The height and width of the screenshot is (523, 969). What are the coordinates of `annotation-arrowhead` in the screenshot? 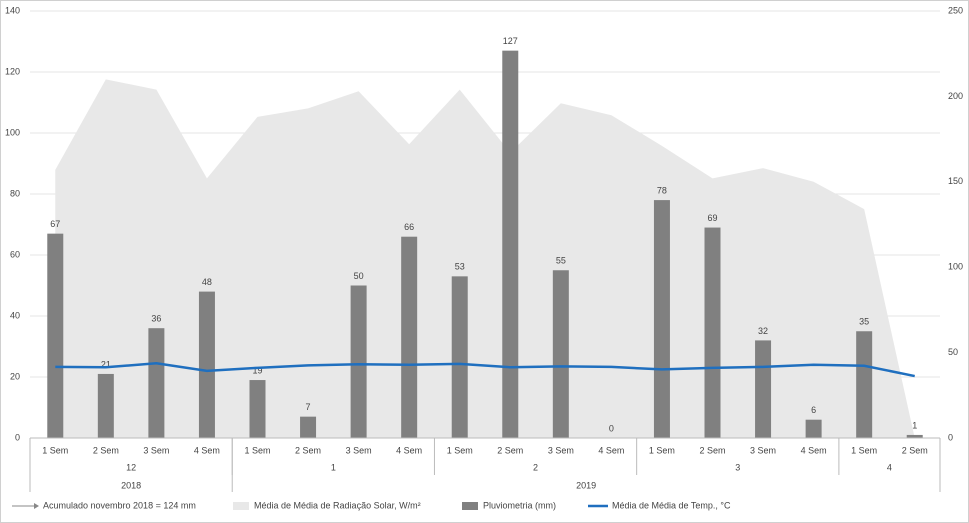 It's located at (36, 506).